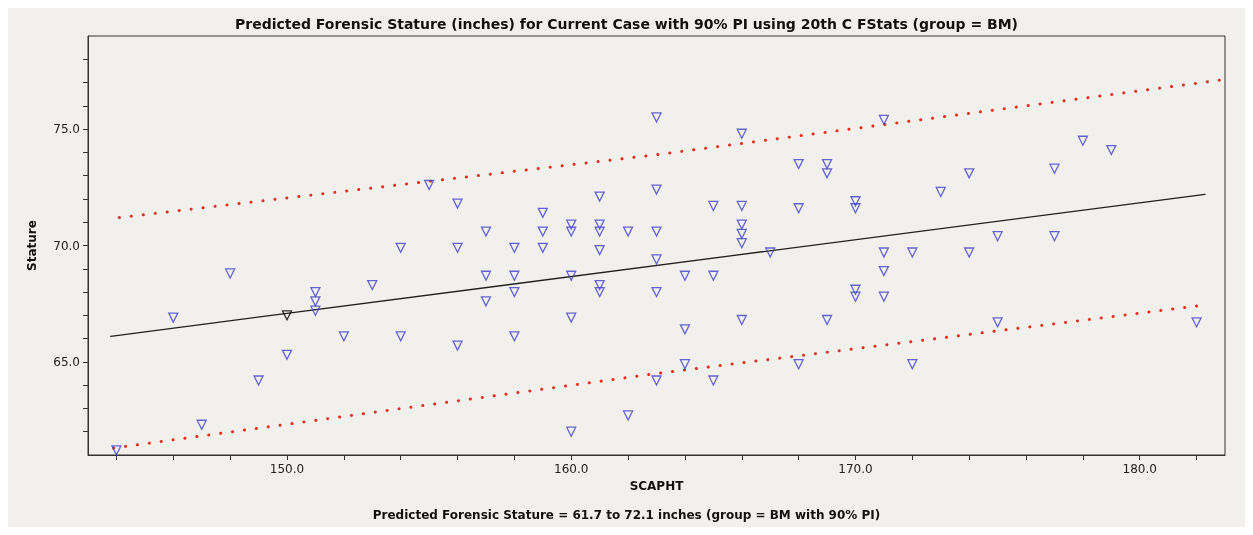  What do you see at coordinates (571, 469) in the screenshot?
I see `x-tick-label: 160.0` at bounding box center [571, 469].